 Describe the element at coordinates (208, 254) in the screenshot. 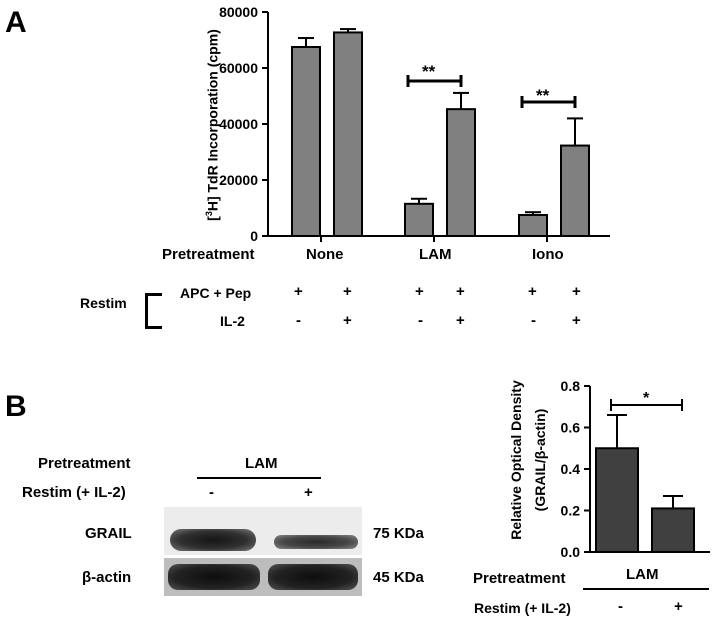

I see `pretreatment-label-a: Pretreatment` at that location.